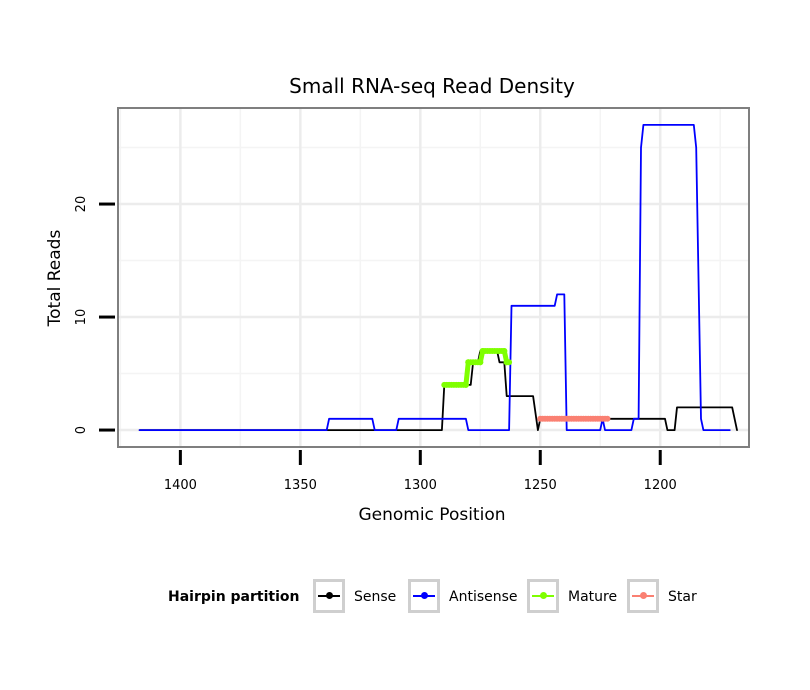 The height and width of the screenshot is (690, 810). What do you see at coordinates (543, 596) in the screenshot?
I see `legend-key-mature` at bounding box center [543, 596].